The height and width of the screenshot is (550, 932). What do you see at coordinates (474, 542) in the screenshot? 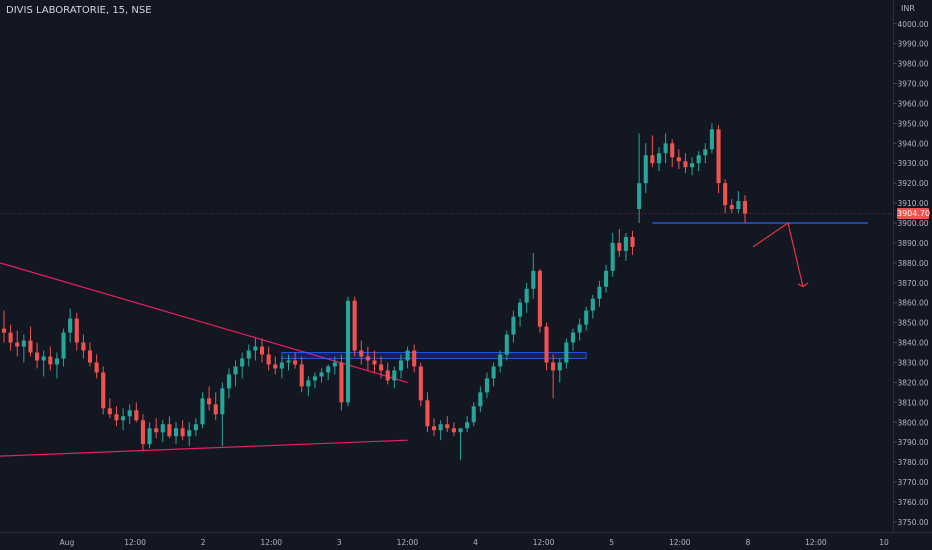
I see `time-axis: Aug 12:00 2 12:00 3 12:00 4 12:00 5 12:00 8 12:00 10` at bounding box center [474, 542].